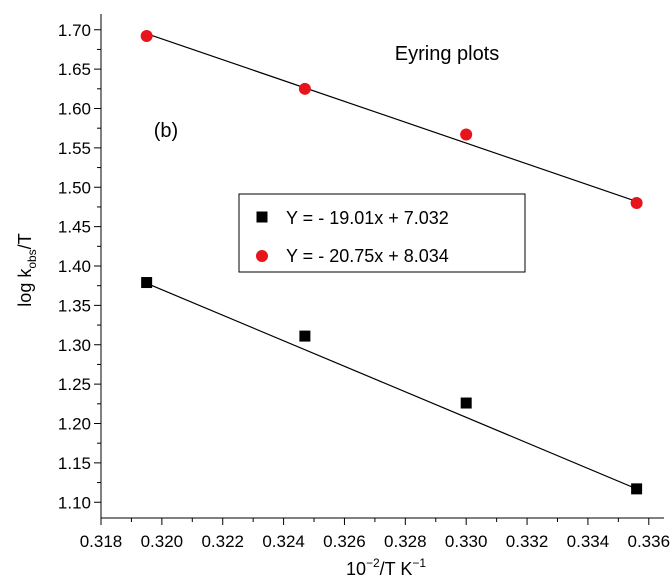 This screenshot has height=582, width=670. Describe the element at coordinates (74, 69) in the screenshot. I see `y-tick-label: 1.65` at that location.